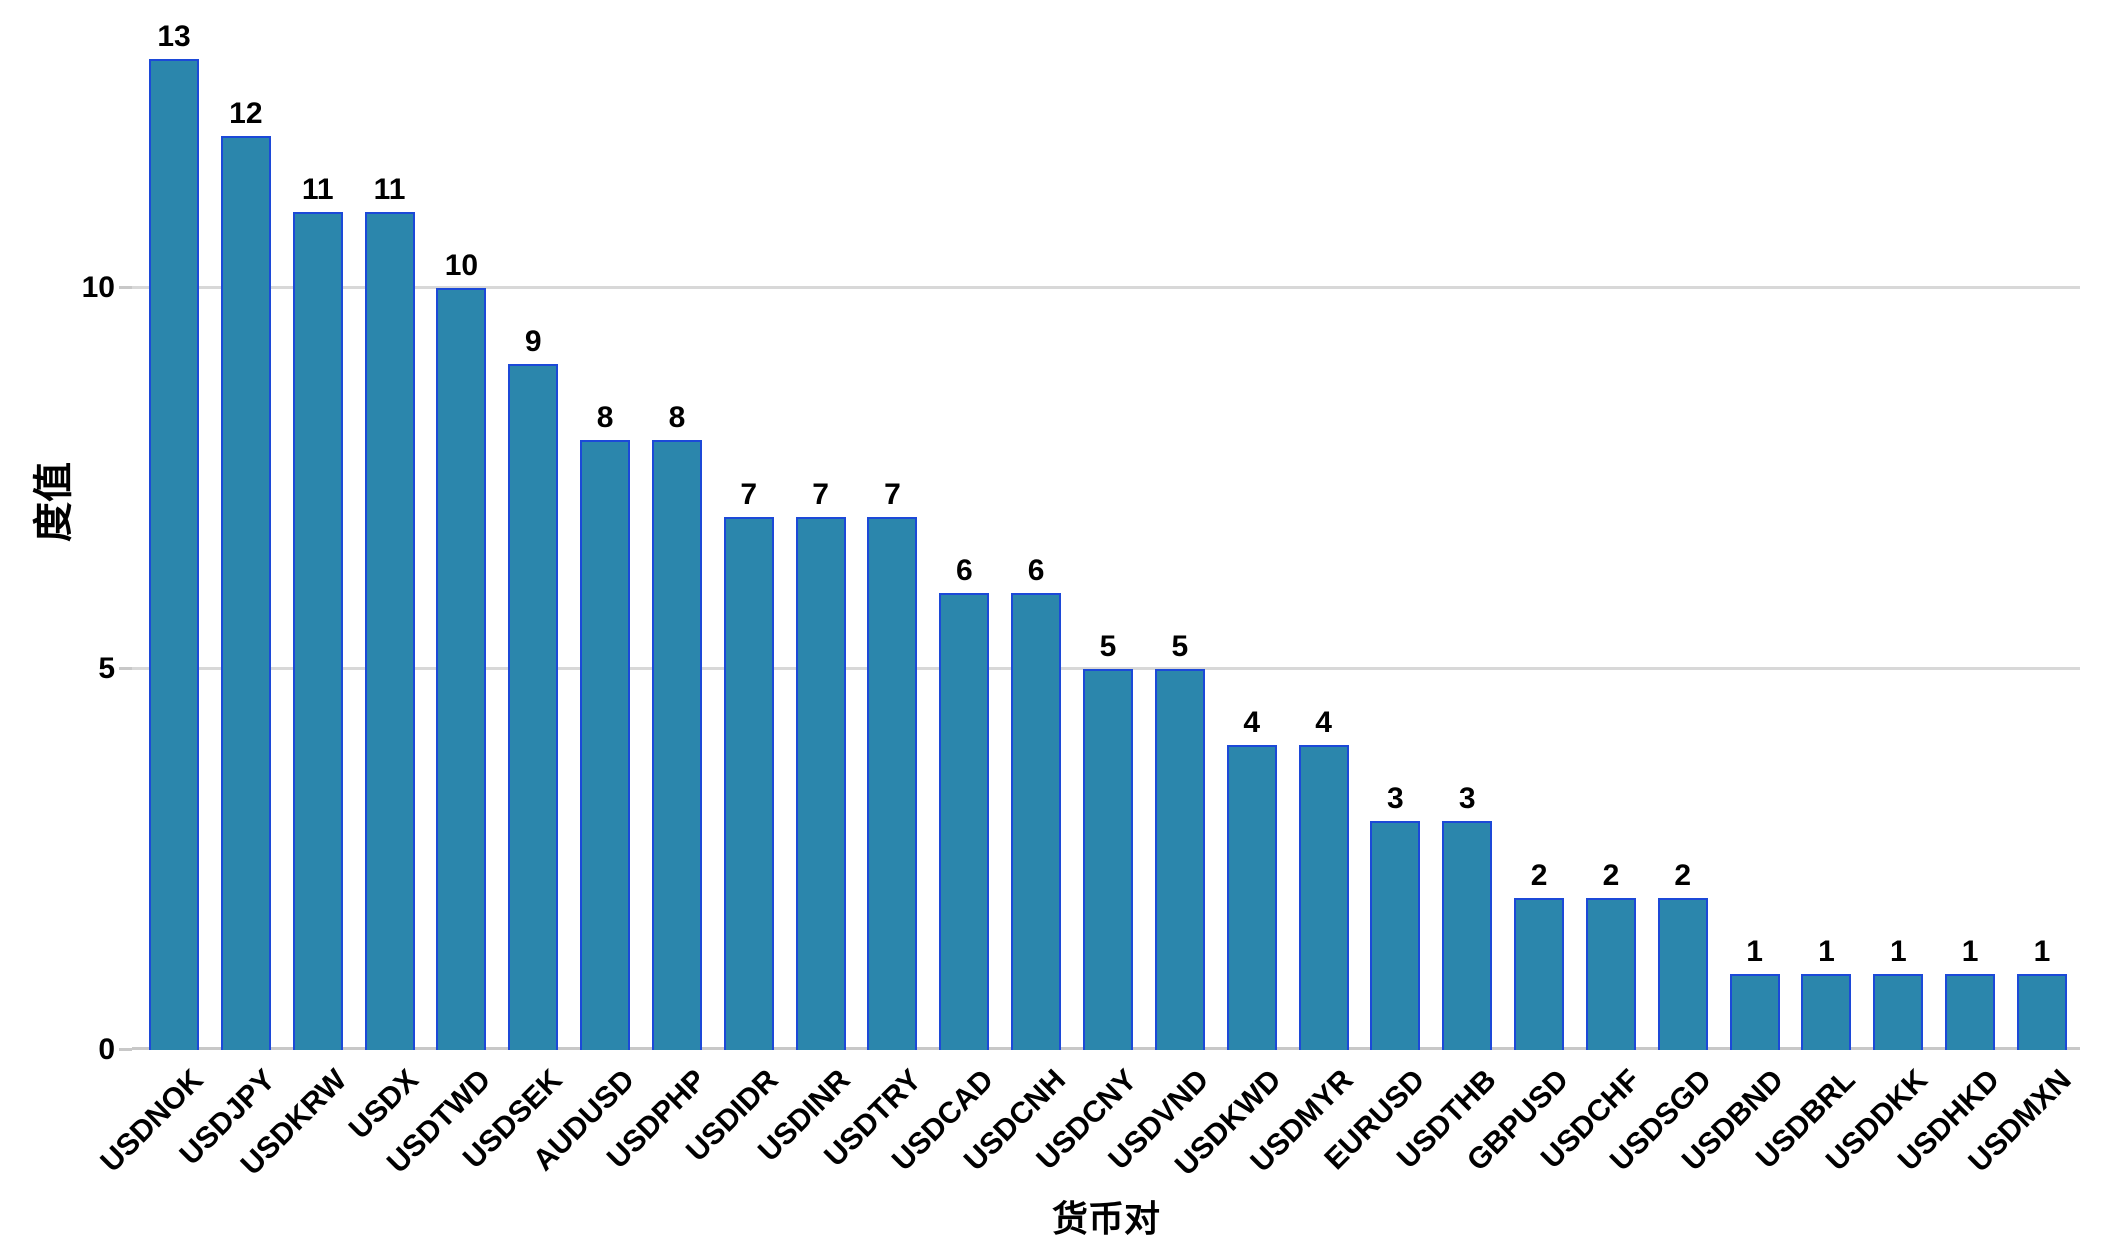 This screenshot has height=1258, width=2110. Describe the element at coordinates (1179, 859) in the screenshot. I see `bar-USDVND` at that location.